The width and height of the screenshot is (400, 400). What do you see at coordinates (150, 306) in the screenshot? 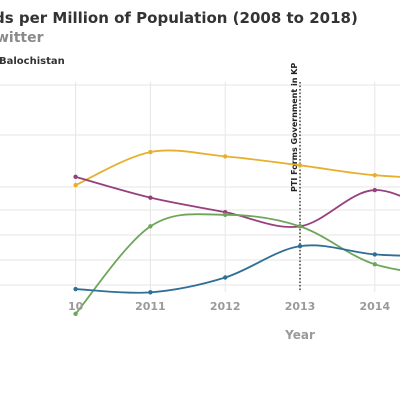
I see `x-tick-label: 2011` at bounding box center [150, 306].